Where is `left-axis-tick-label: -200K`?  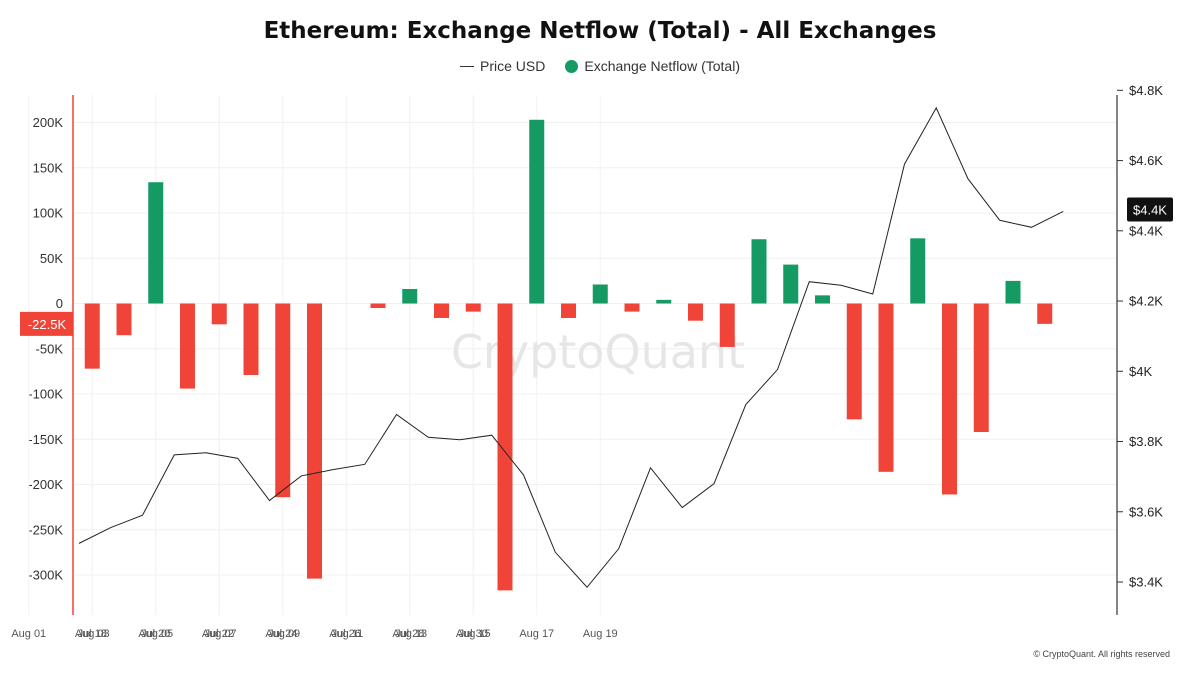
left-axis-tick-label: -200K is located at coordinates (45, 484).